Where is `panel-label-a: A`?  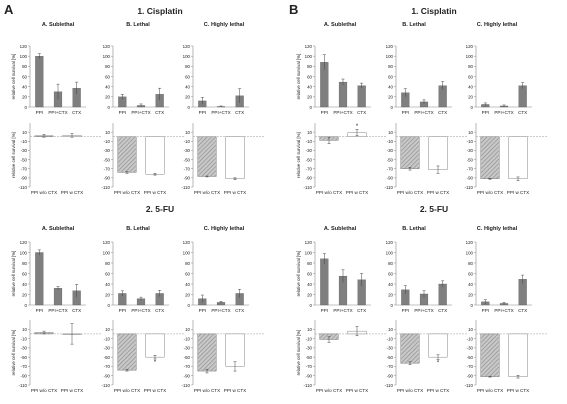
panel-label-a: A is located at coordinates (9, 9).